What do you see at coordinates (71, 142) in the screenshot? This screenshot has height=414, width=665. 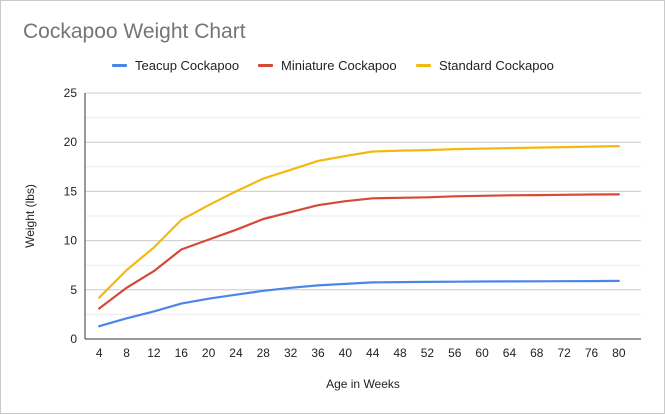 I see `y-tick-label: 20` at bounding box center [71, 142].